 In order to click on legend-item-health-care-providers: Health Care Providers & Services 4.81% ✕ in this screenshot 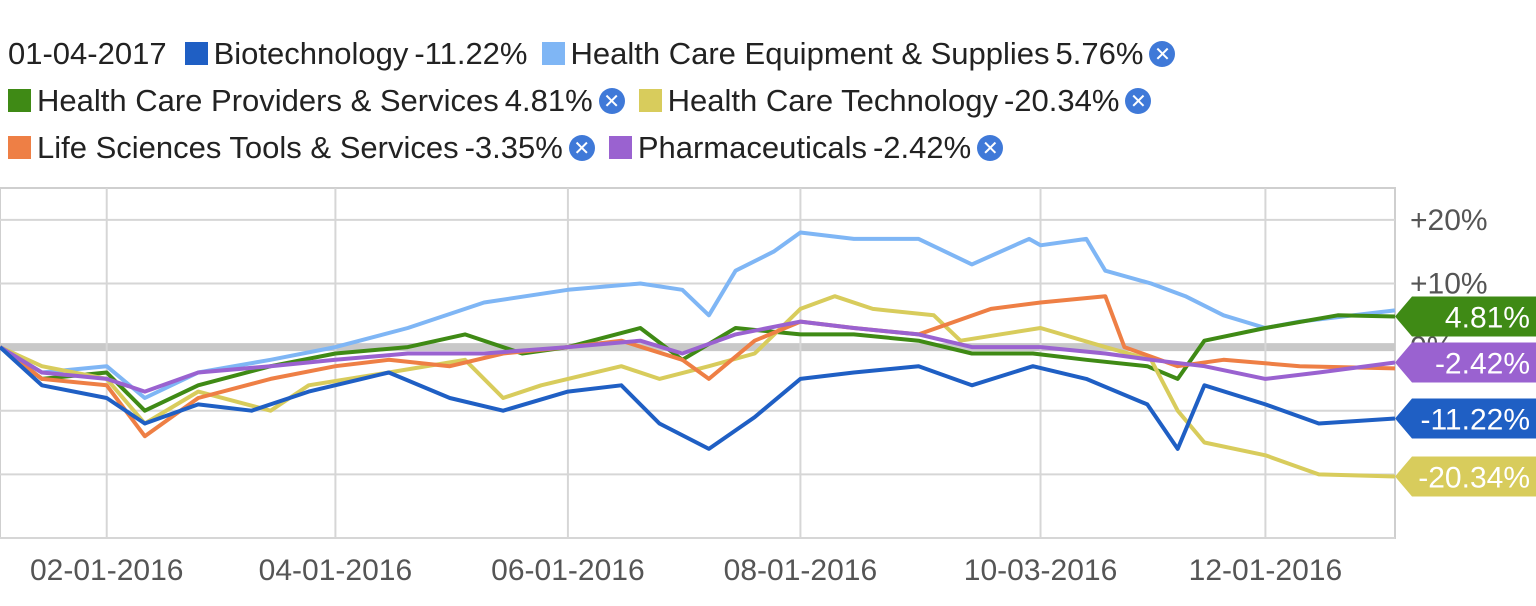, I will do `click(316, 101)`.